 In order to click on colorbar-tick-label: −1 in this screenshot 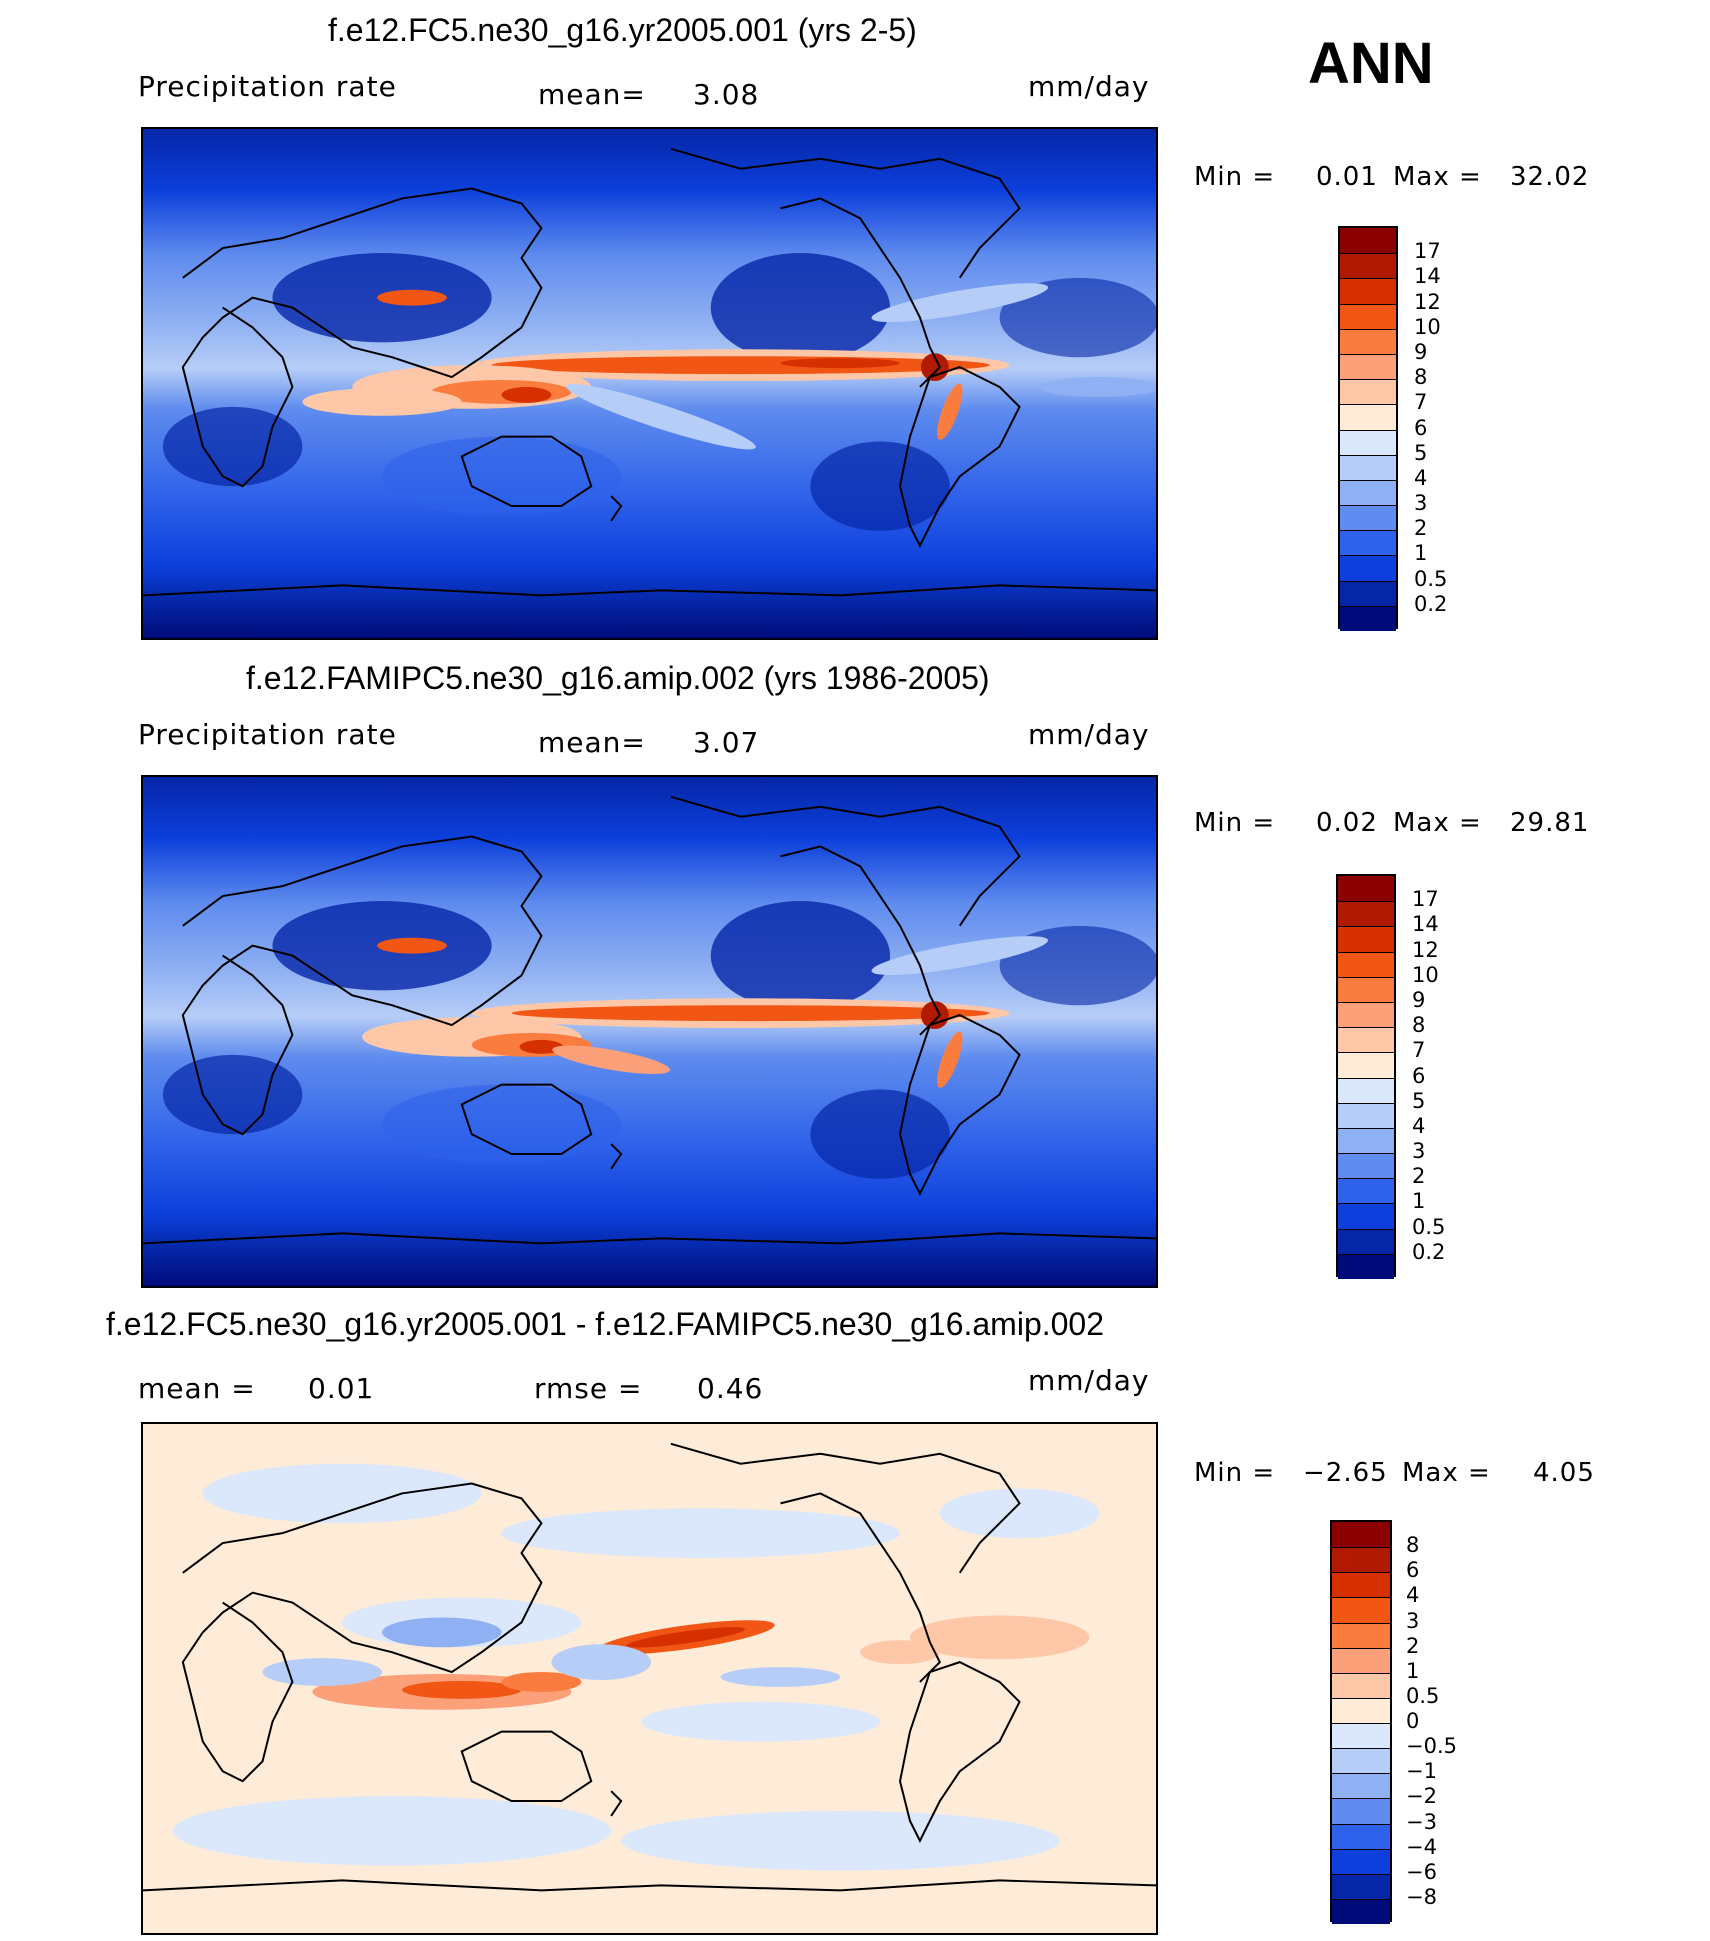, I will do `click(1421, 1771)`.